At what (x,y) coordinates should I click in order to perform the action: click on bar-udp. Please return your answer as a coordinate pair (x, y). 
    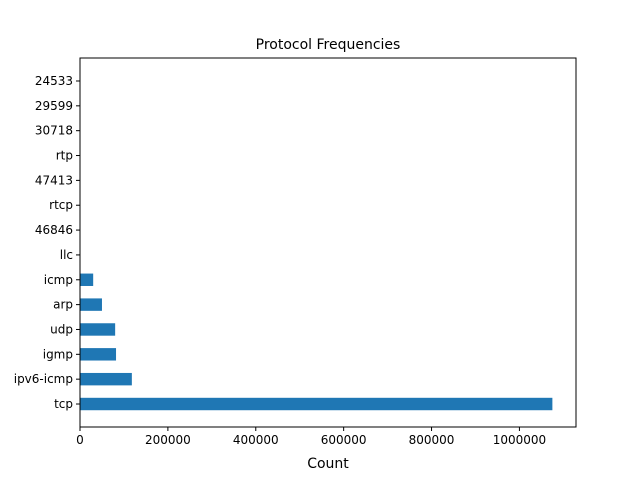
    Looking at the image, I should click on (98, 329).